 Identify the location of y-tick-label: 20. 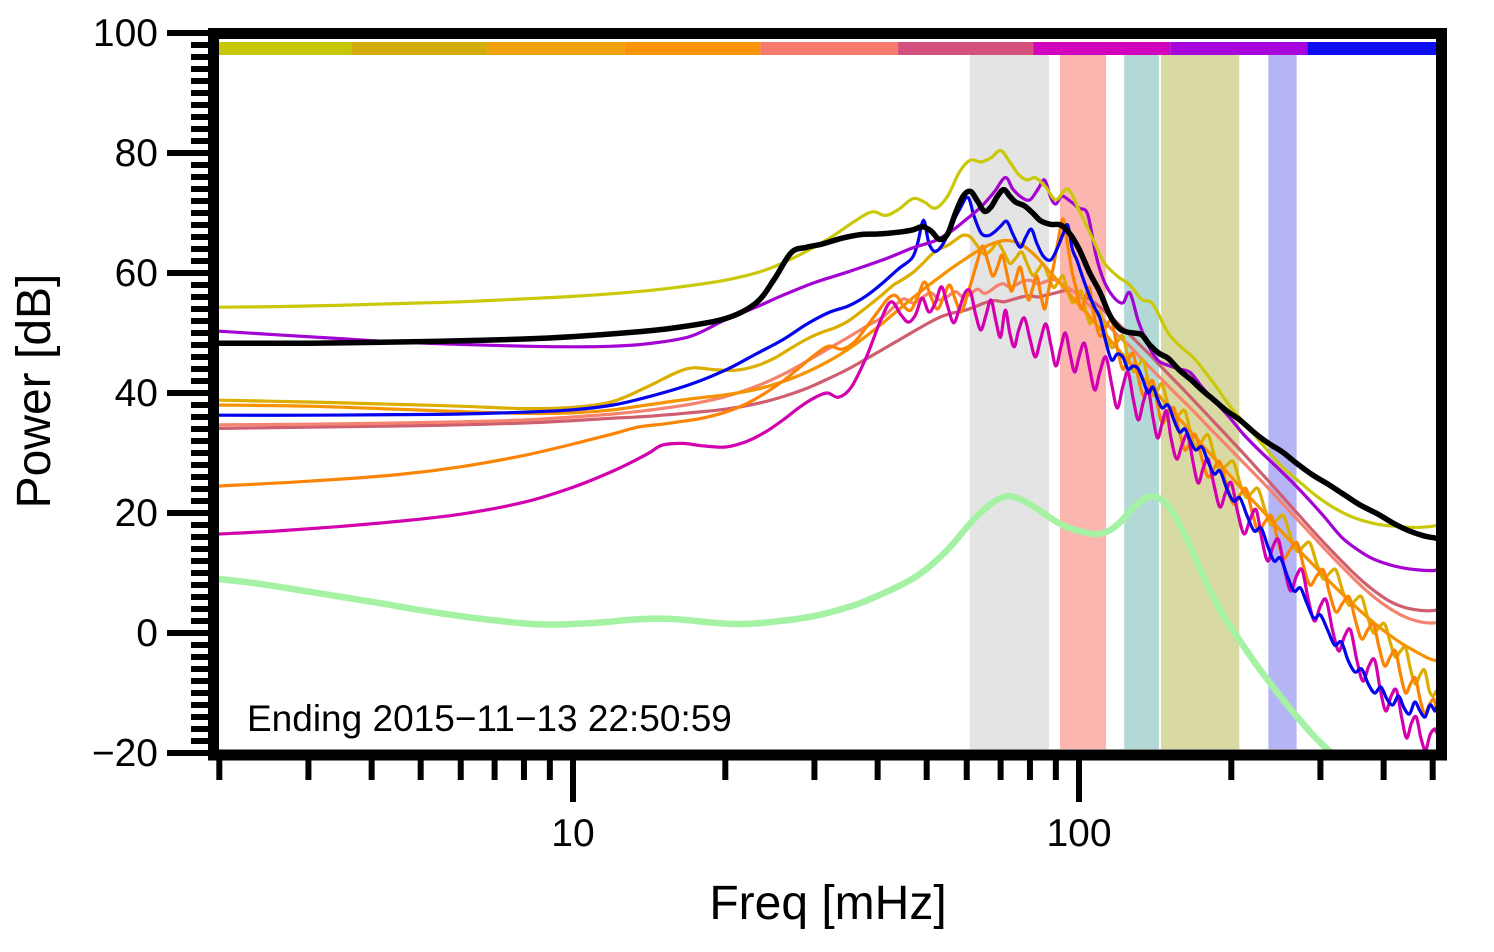
(136, 513).